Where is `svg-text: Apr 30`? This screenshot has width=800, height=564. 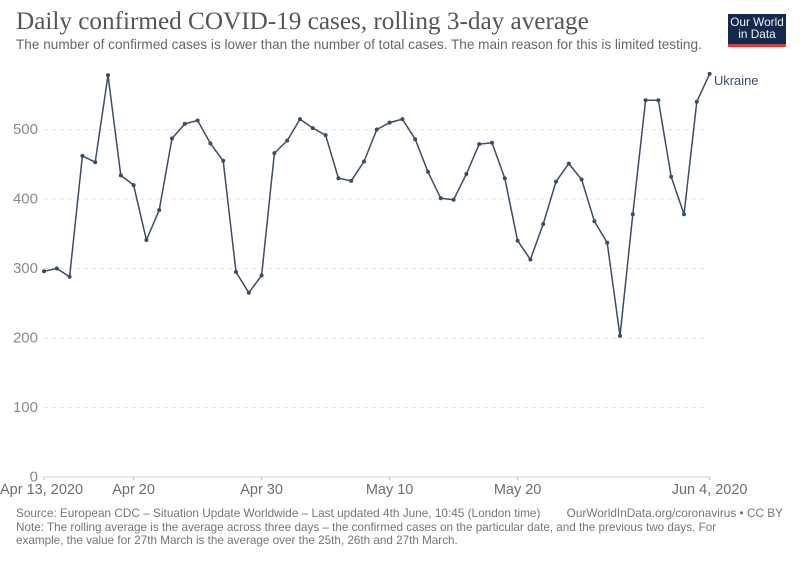
svg-text: Apr 30 is located at coordinates (261, 490).